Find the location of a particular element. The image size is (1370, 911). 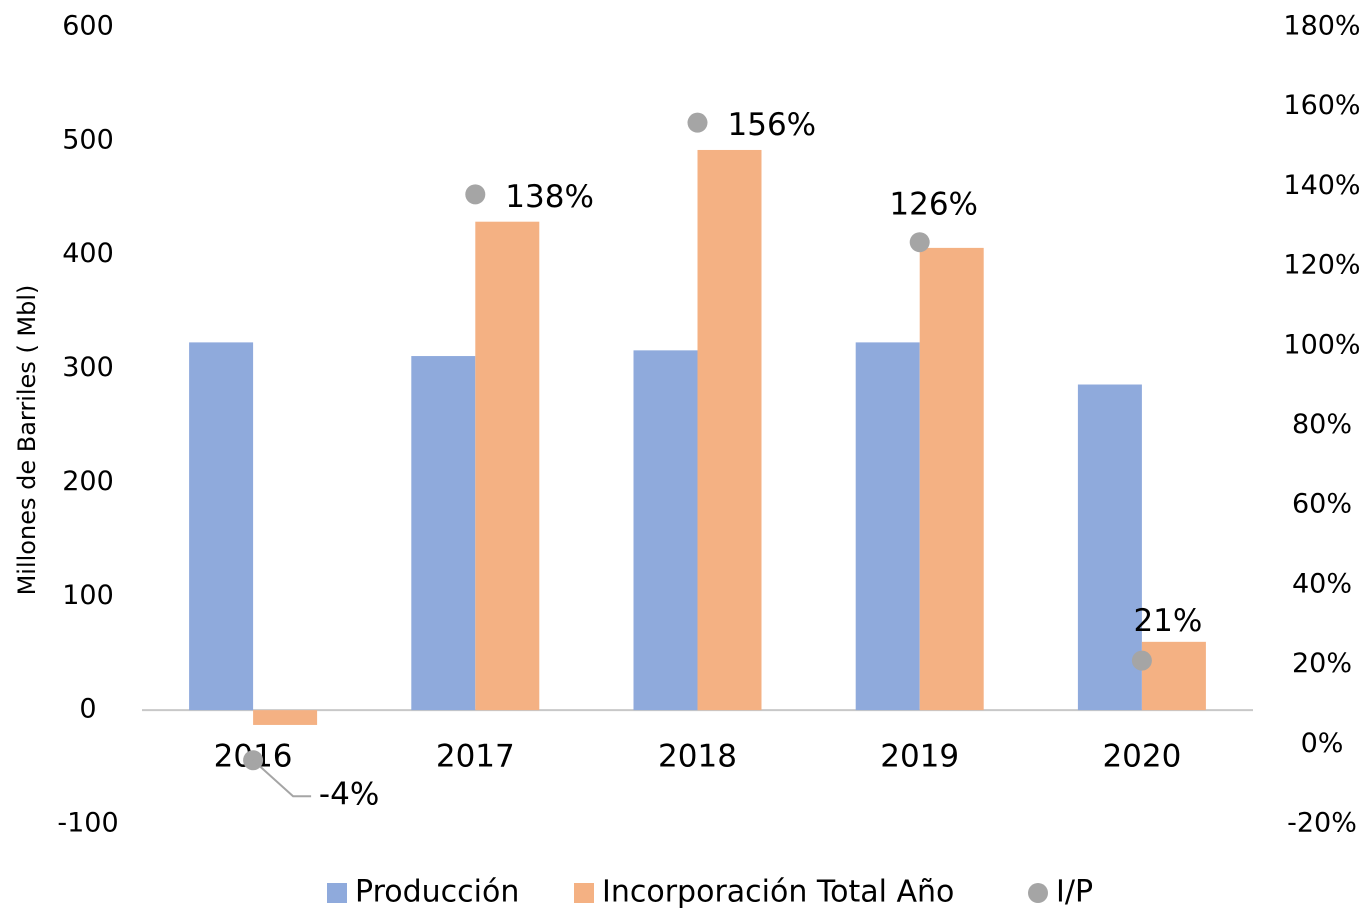

y-tick-label: -100 is located at coordinates (87, 823).